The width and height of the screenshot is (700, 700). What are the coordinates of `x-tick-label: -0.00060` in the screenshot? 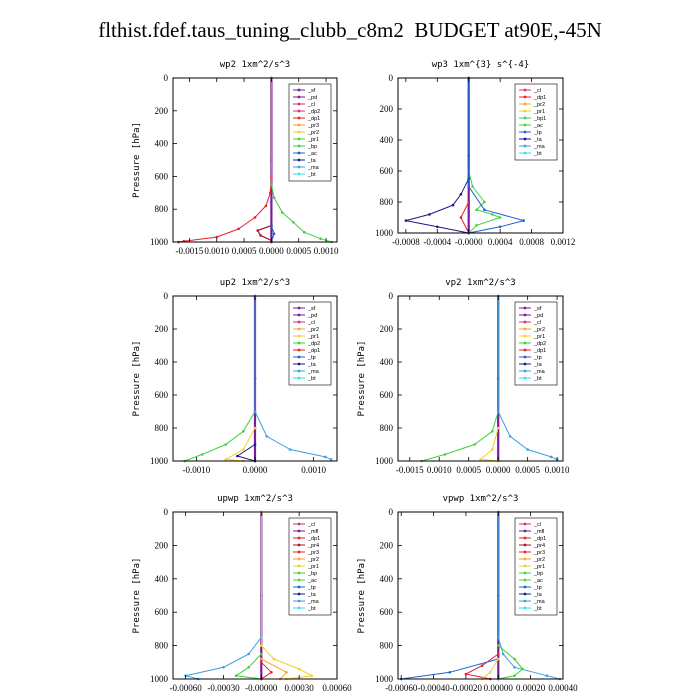 It's located at (401, 688).